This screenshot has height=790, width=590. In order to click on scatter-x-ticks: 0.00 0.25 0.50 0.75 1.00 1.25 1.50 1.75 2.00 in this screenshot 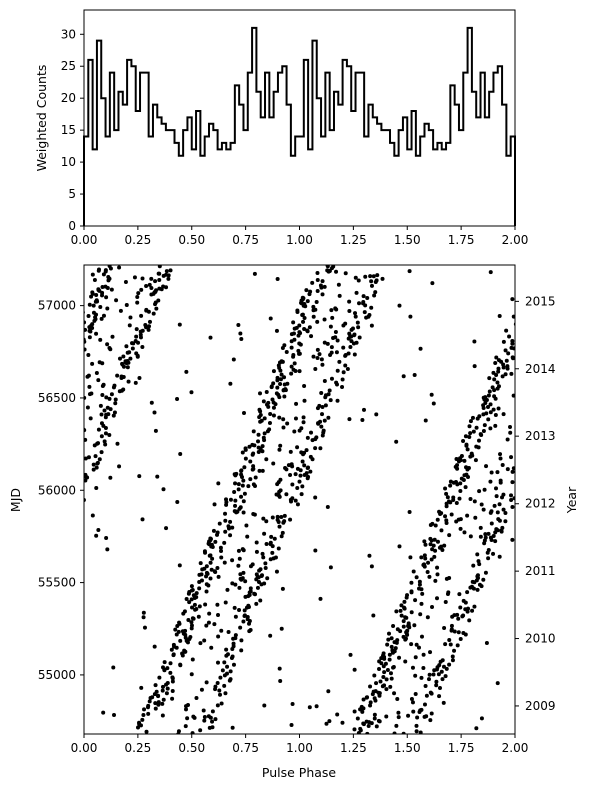, I will do `click(299, 744)`.